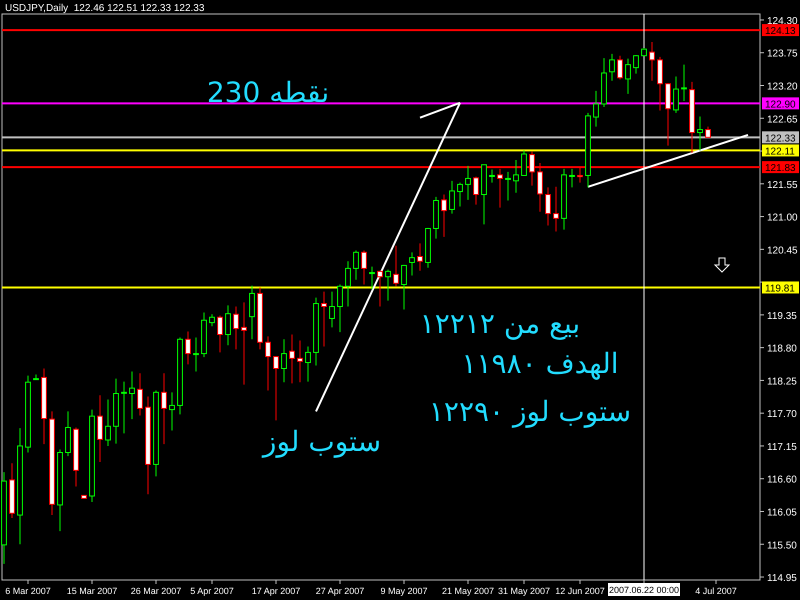 The image size is (800, 600). What do you see at coordinates (500, 323) in the screenshot?
I see `annotation: بيع من ١٢٢١٢` at bounding box center [500, 323].